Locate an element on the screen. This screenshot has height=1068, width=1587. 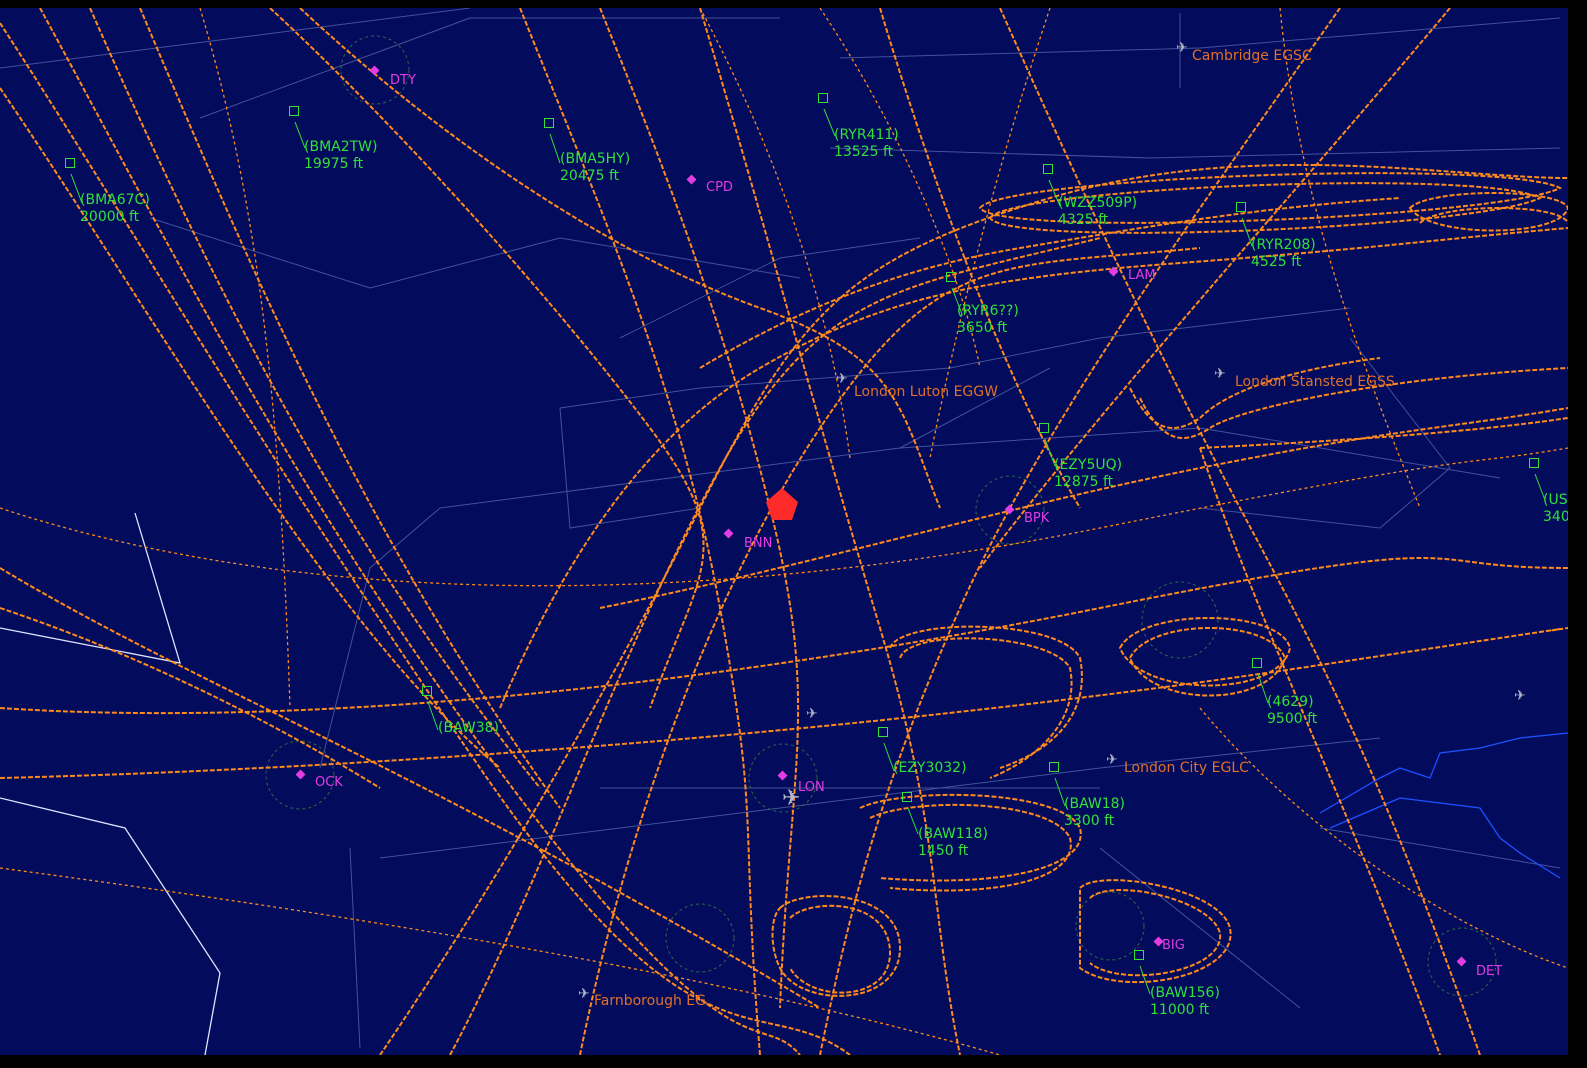
callsign: (BAW18) is located at coordinates (1094, 804).